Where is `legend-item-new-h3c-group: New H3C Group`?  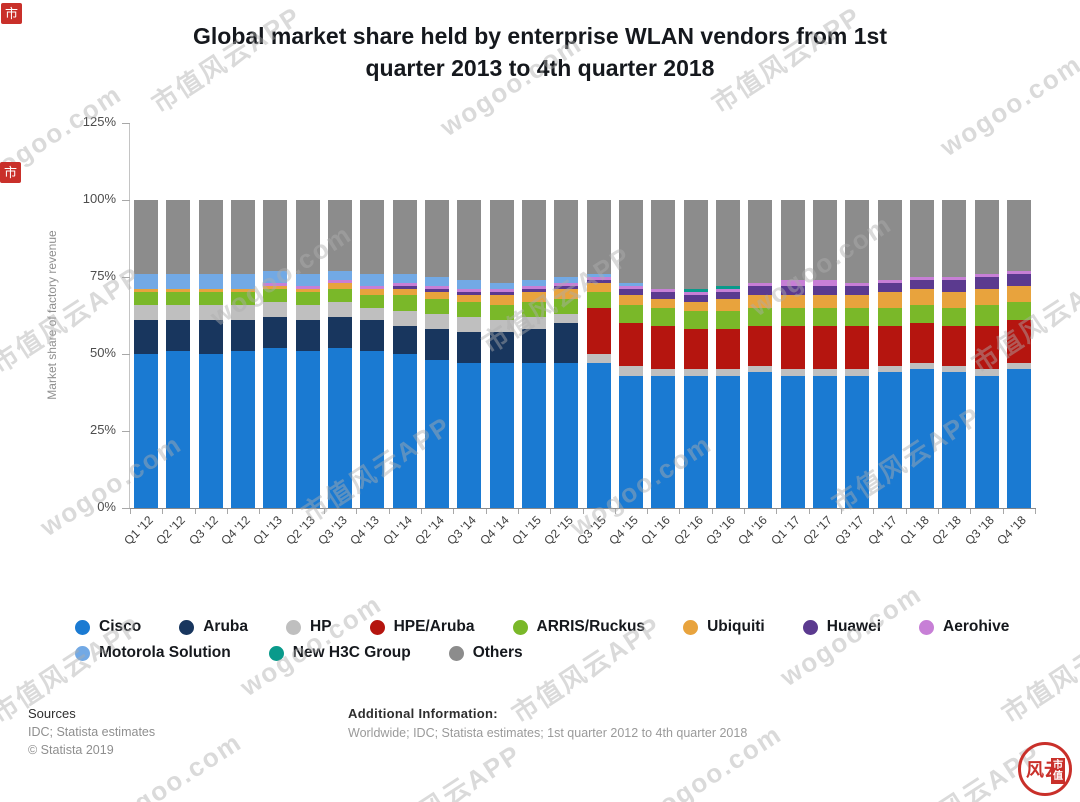
legend-item-new-h3c-group: New H3C Group is located at coordinates (339, 653).